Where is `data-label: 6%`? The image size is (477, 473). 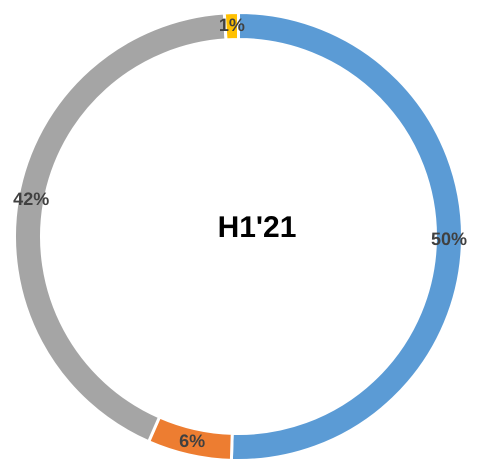 data-label: 6% is located at coordinates (192, 440).